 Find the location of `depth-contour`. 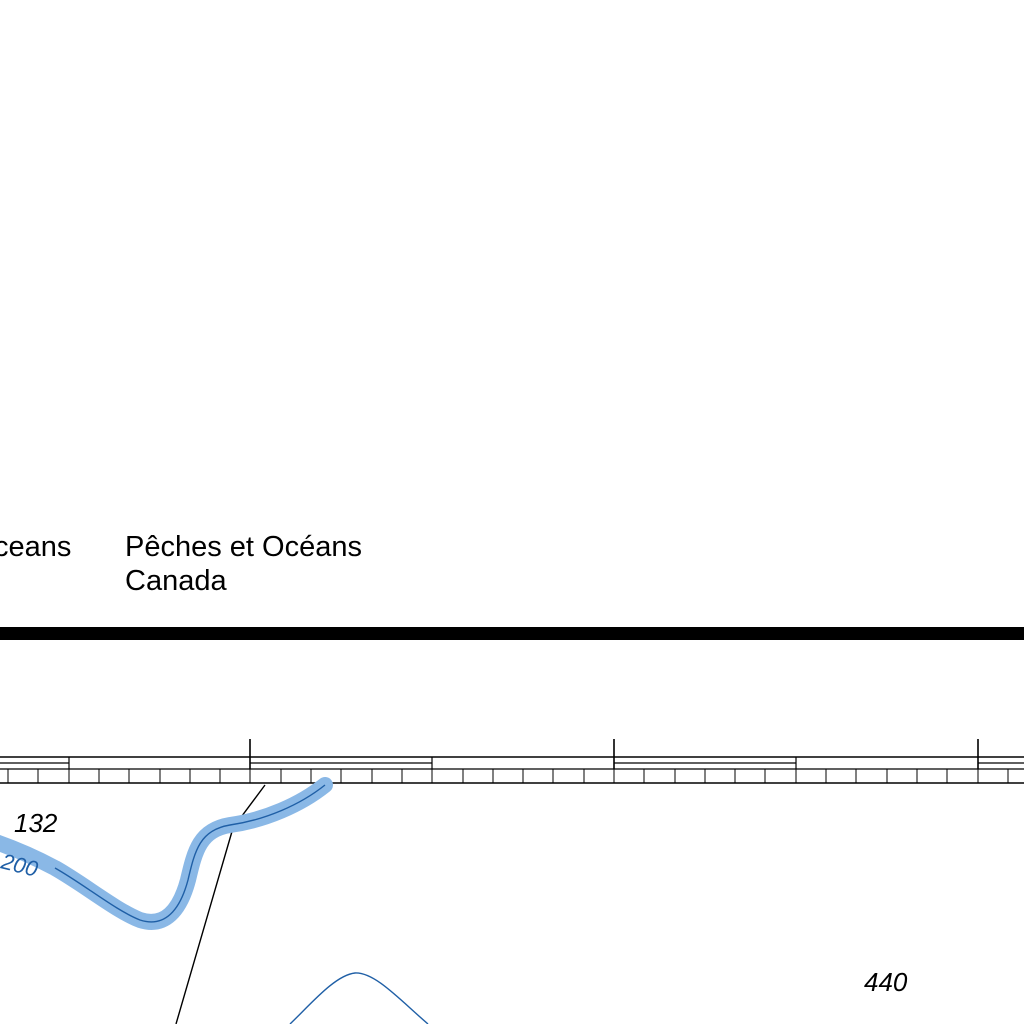

depth-contour is located at coordinates (359, 998).